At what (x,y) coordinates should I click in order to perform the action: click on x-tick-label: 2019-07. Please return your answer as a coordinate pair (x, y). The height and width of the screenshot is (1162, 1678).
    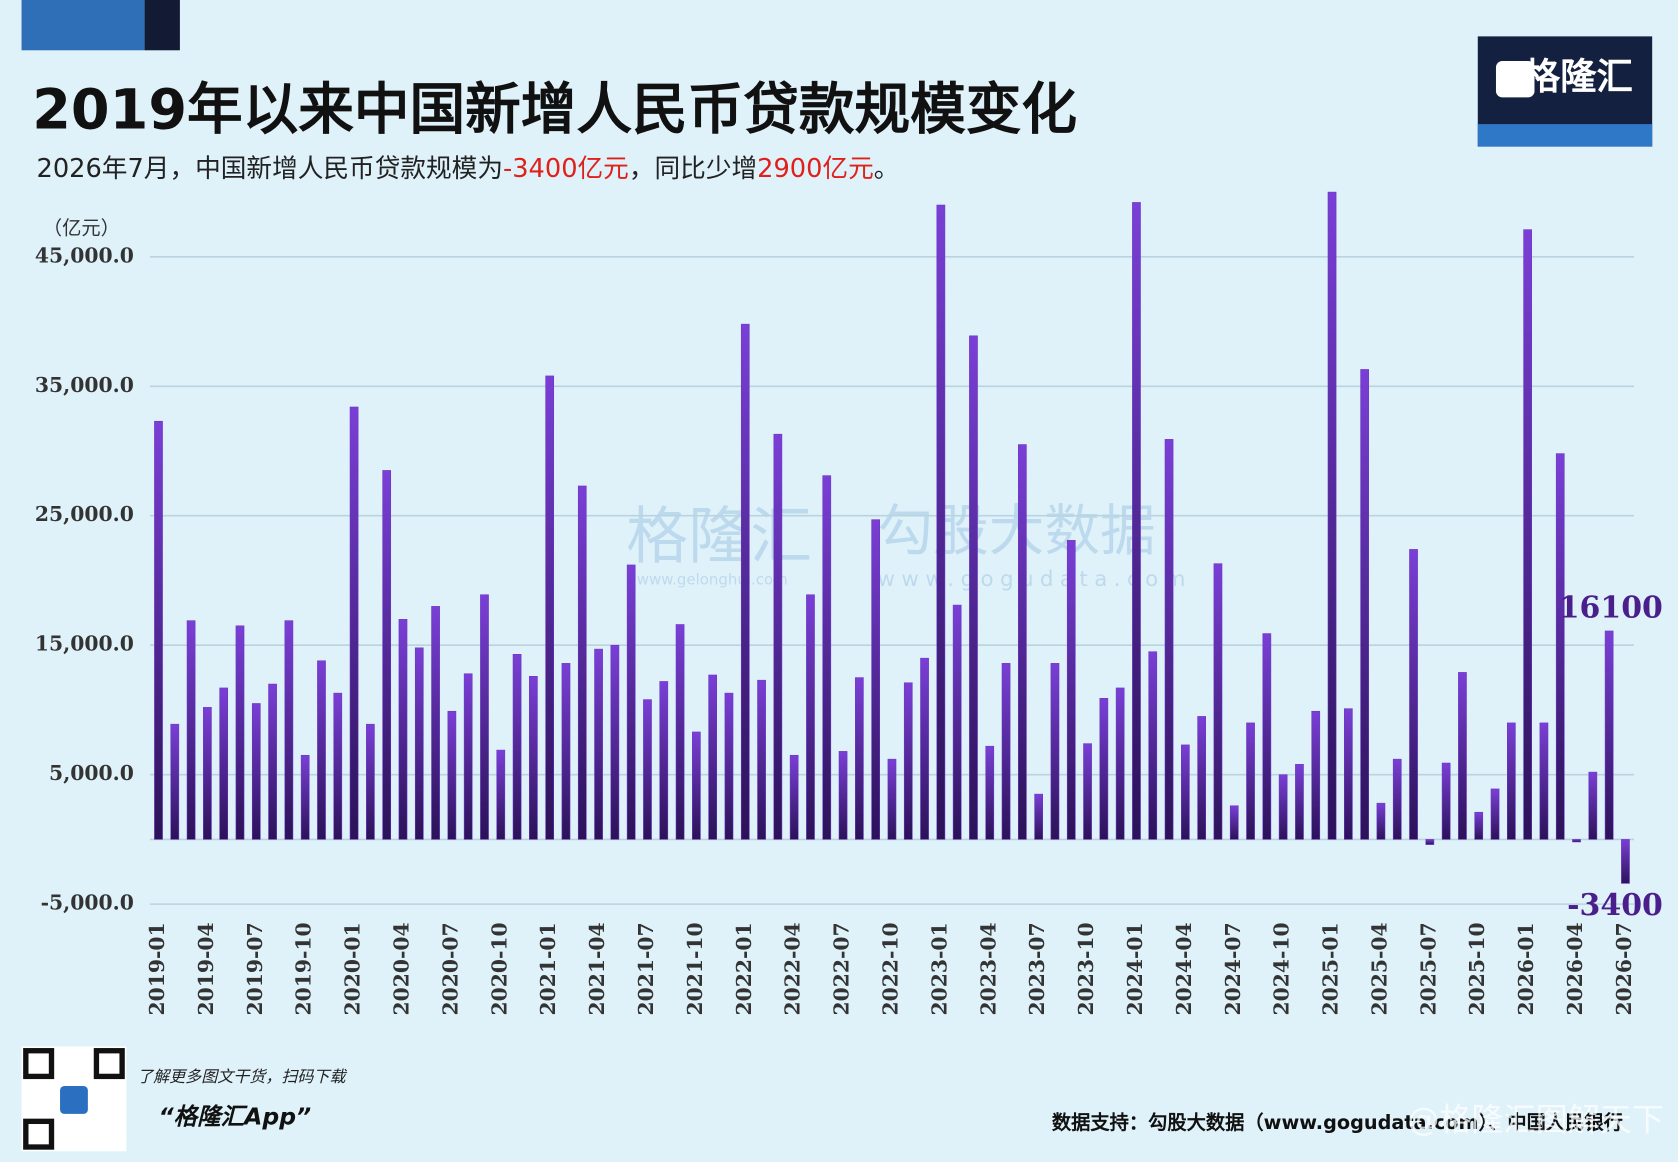
    Looking at the image, I should click on (255, 968).